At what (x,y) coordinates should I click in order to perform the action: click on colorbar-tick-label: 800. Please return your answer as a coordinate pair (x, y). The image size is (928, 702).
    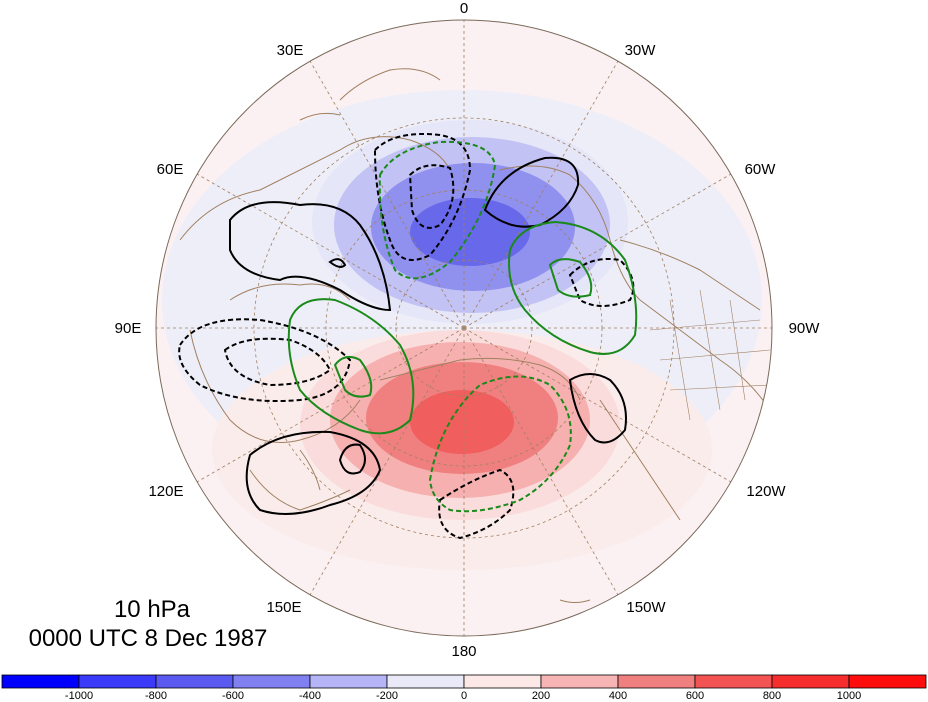
    Looking at the image, I should click on (772, 696).